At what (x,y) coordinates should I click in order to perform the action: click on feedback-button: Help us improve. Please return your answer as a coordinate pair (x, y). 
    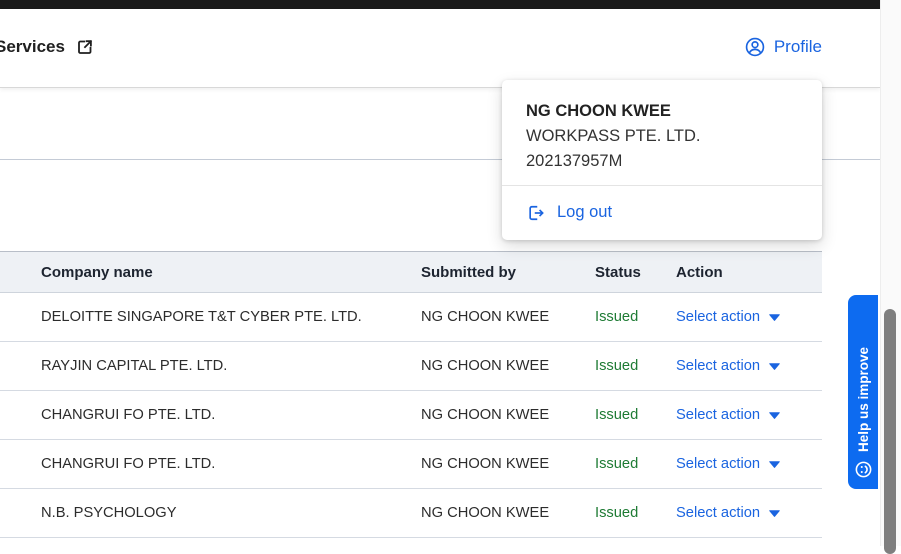
    Looking at the image, I should click on (863, 392).